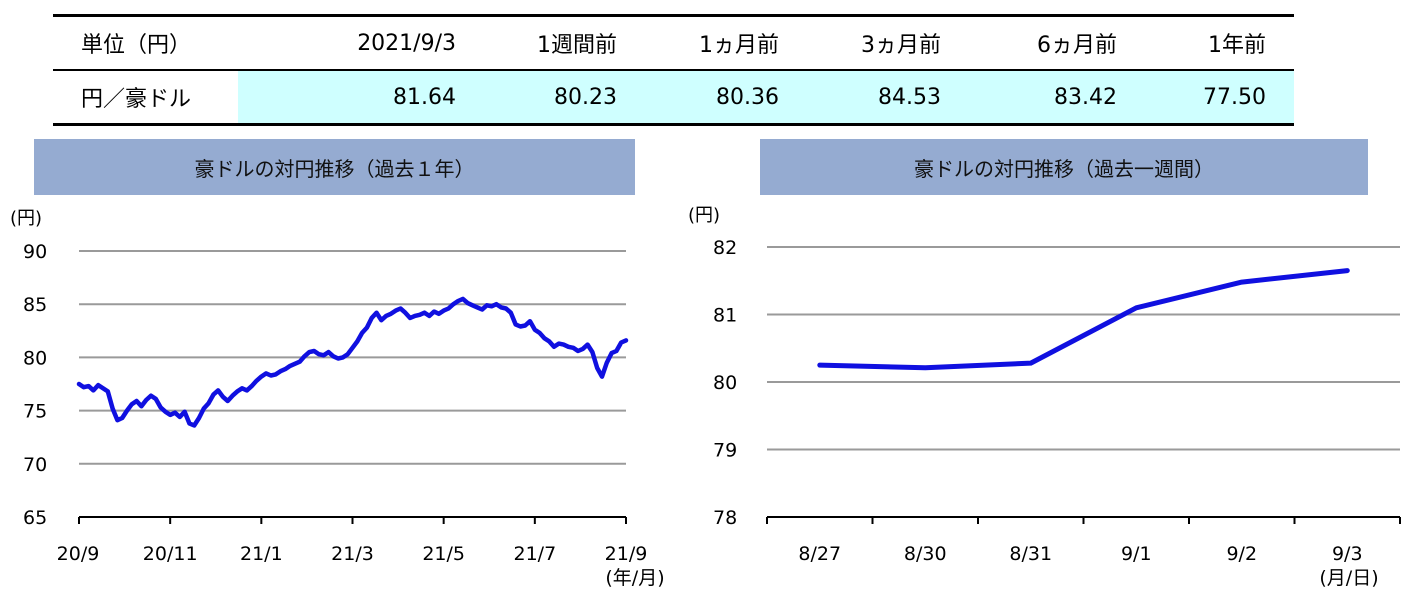  Describe the element at coordinates (1241, 554) in the screenshot. I see `x-tick-label: 9/2` at that location.